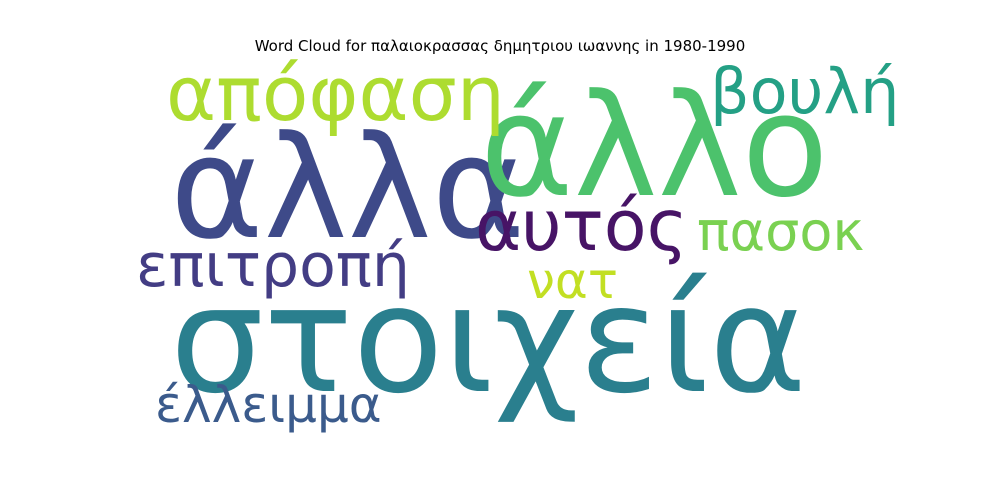 This screenshot has width=1000, height=500. What do you see at coordinates (581, 226) in the screenshot?
I see `word-aftos: αυτός` at bounding box center [581, 226].